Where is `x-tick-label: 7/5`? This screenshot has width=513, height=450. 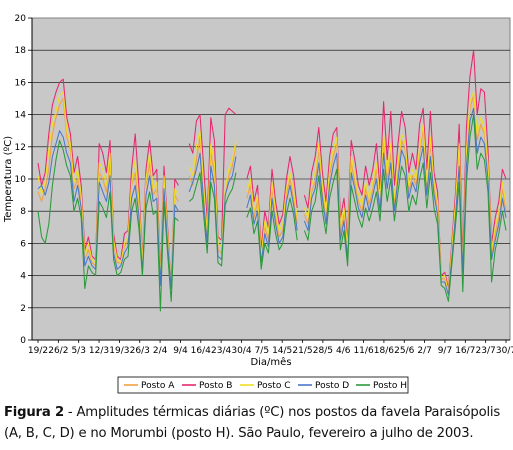
x-tick-label: 7/5 is located at coordinates (262, 351).